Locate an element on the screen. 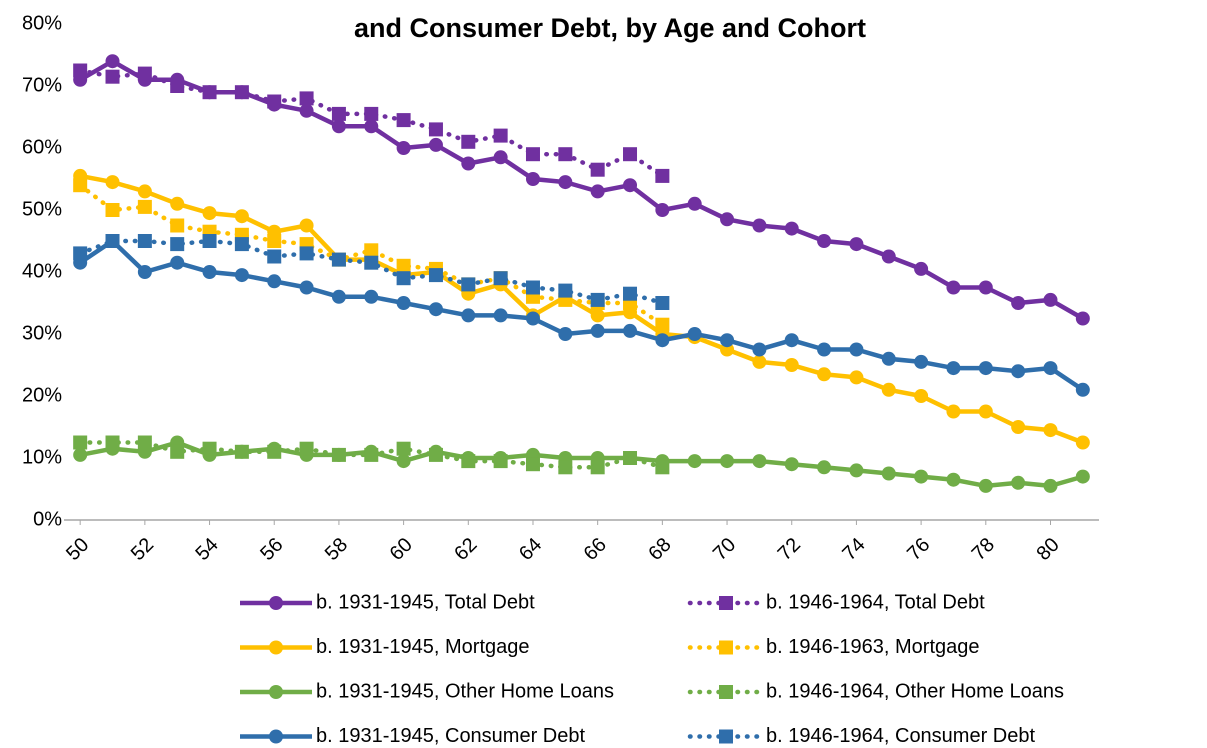 The height and width of the screenshot is (748, 1207). legend-label: b. 1931-1945, Other Home Loans is located at coordinates (465, 691).